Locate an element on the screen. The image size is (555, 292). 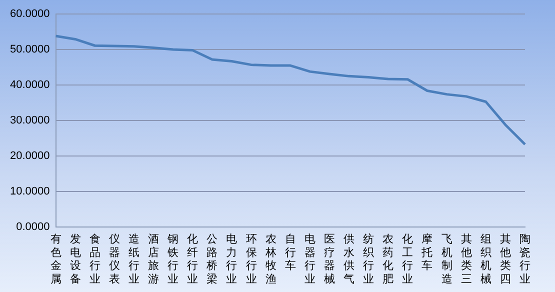
x-tick-label: 发电设备 is located at coordinates (75, 259).